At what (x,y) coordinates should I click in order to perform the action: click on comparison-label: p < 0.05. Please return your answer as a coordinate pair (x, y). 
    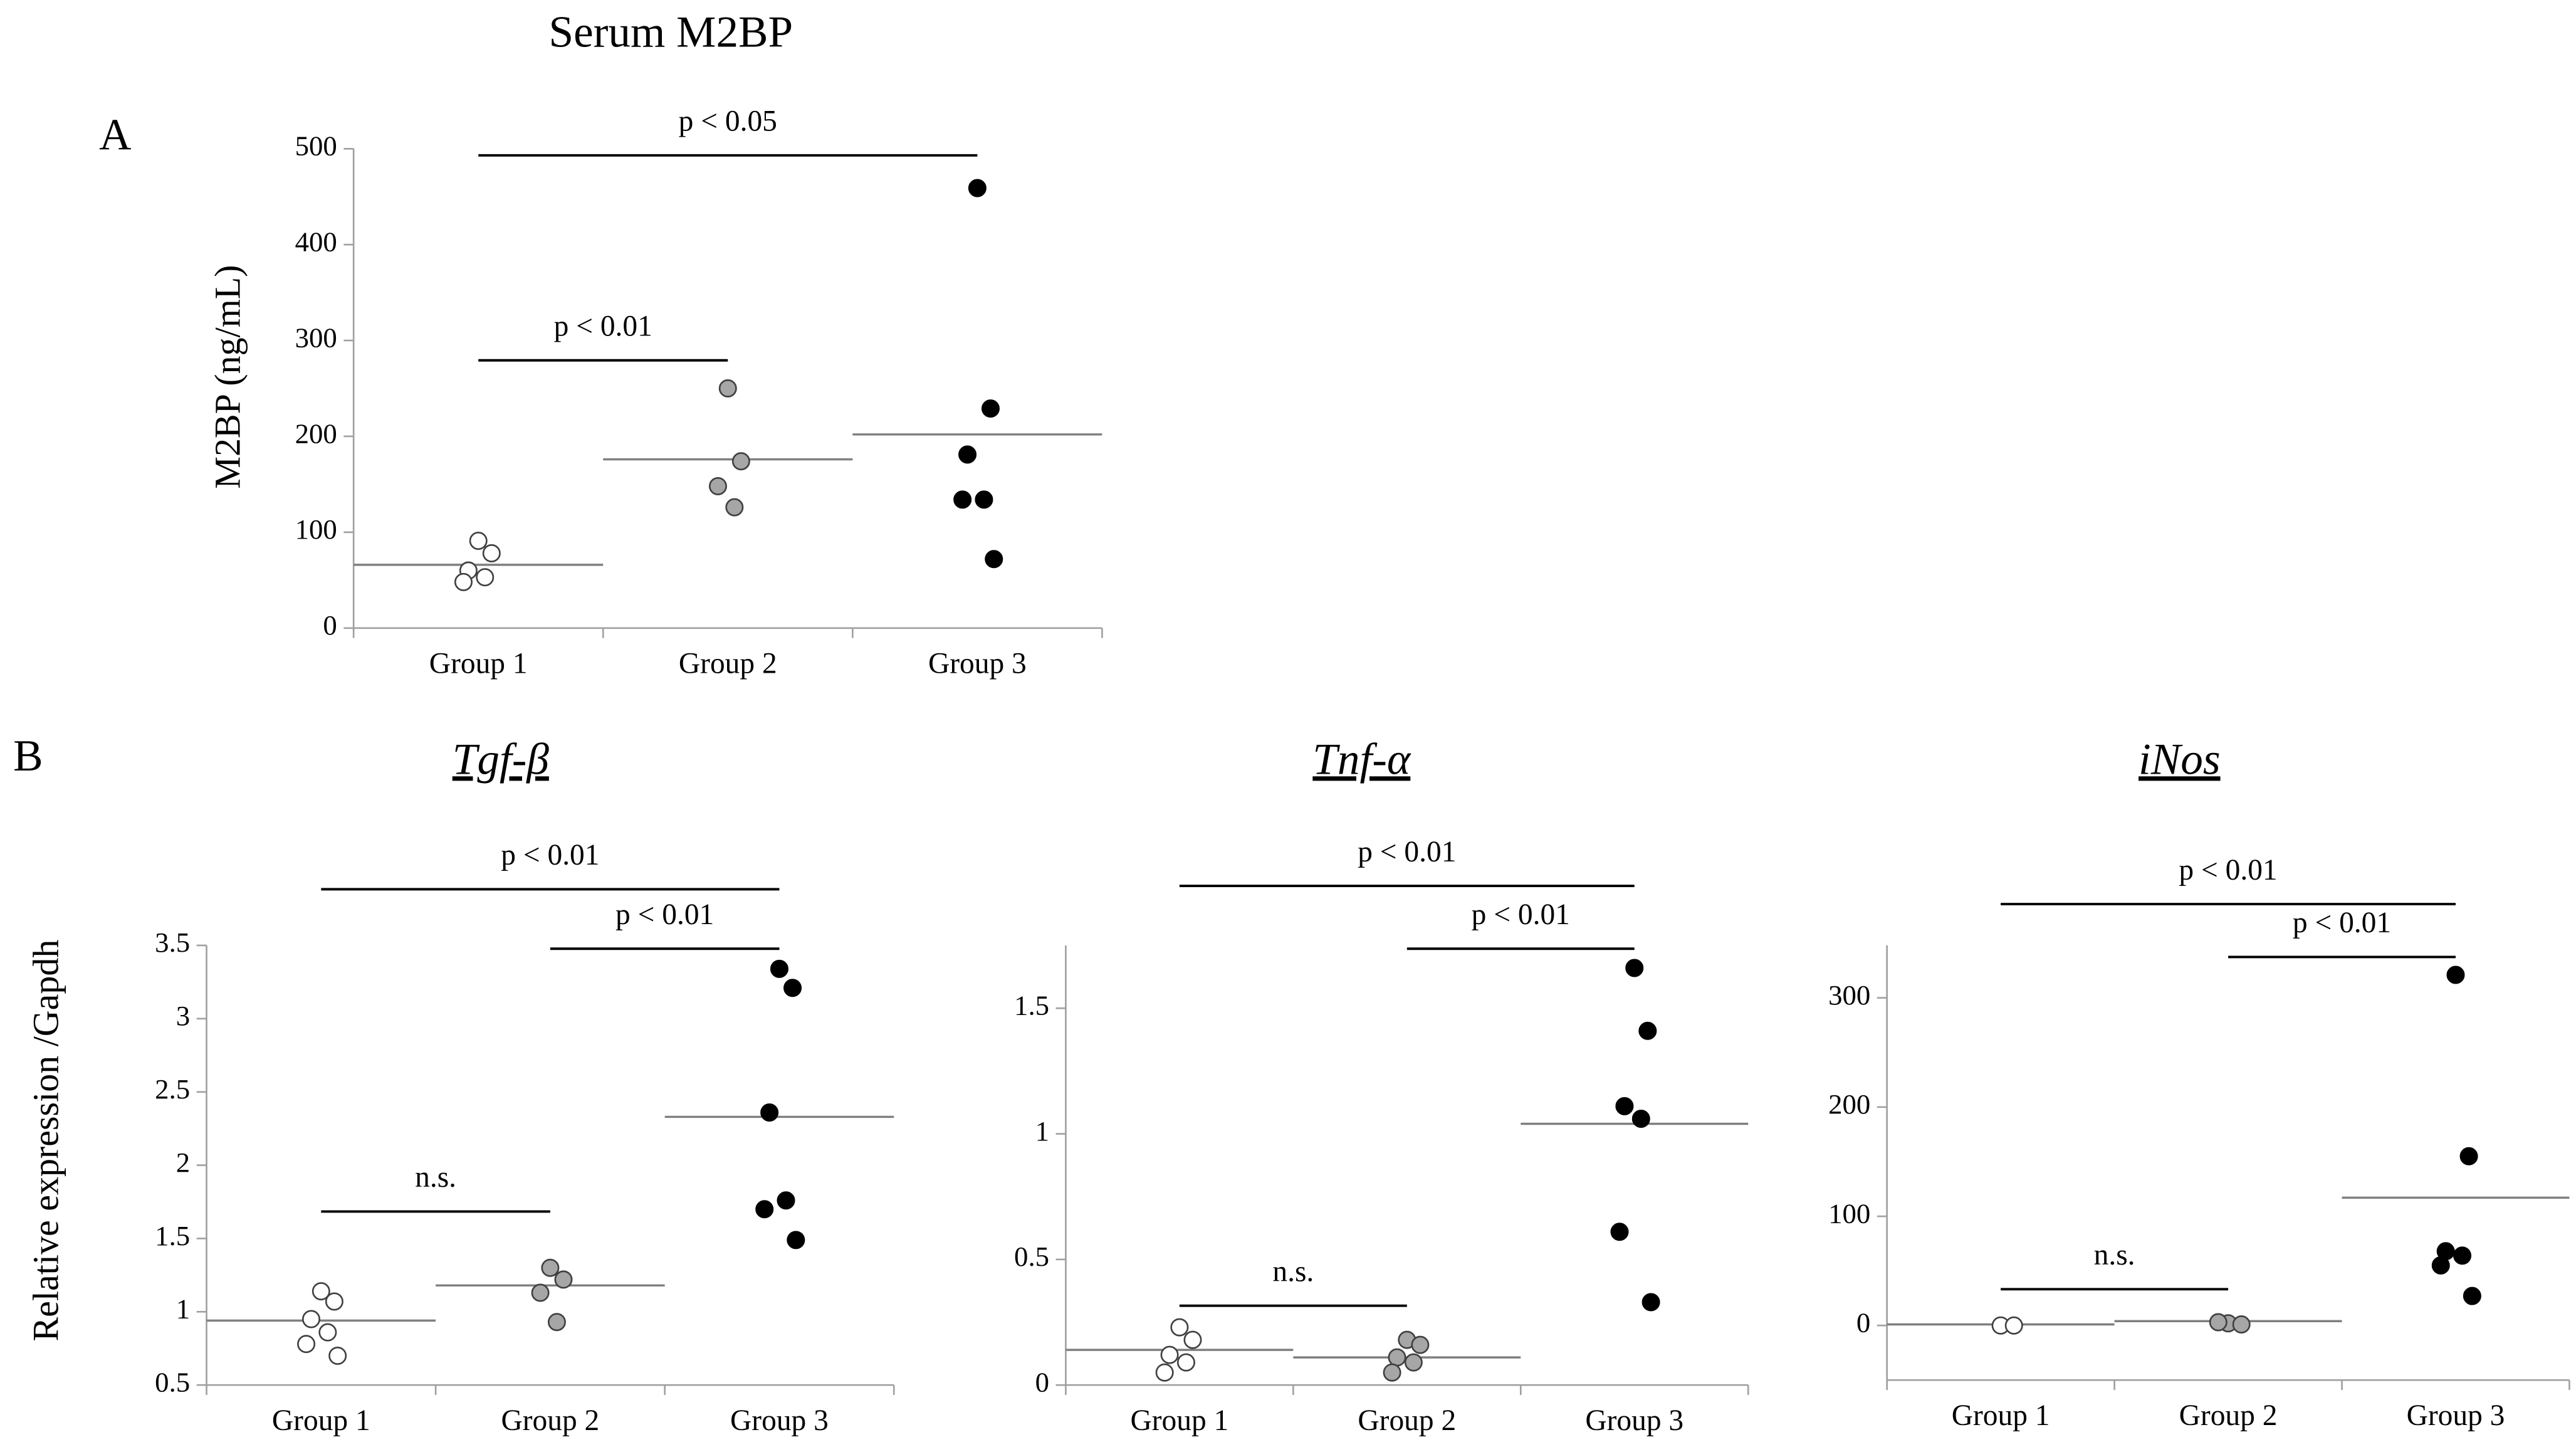
    Looking at the image, I should click on (728, 121).